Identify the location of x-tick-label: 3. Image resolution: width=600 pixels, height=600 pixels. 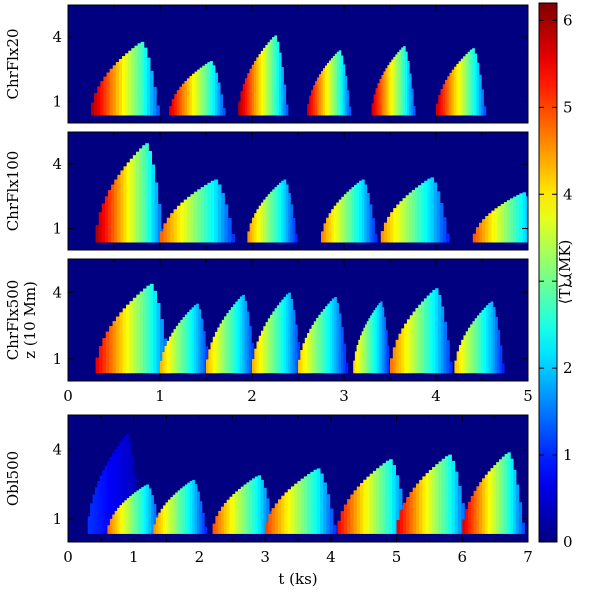
(265, 557).